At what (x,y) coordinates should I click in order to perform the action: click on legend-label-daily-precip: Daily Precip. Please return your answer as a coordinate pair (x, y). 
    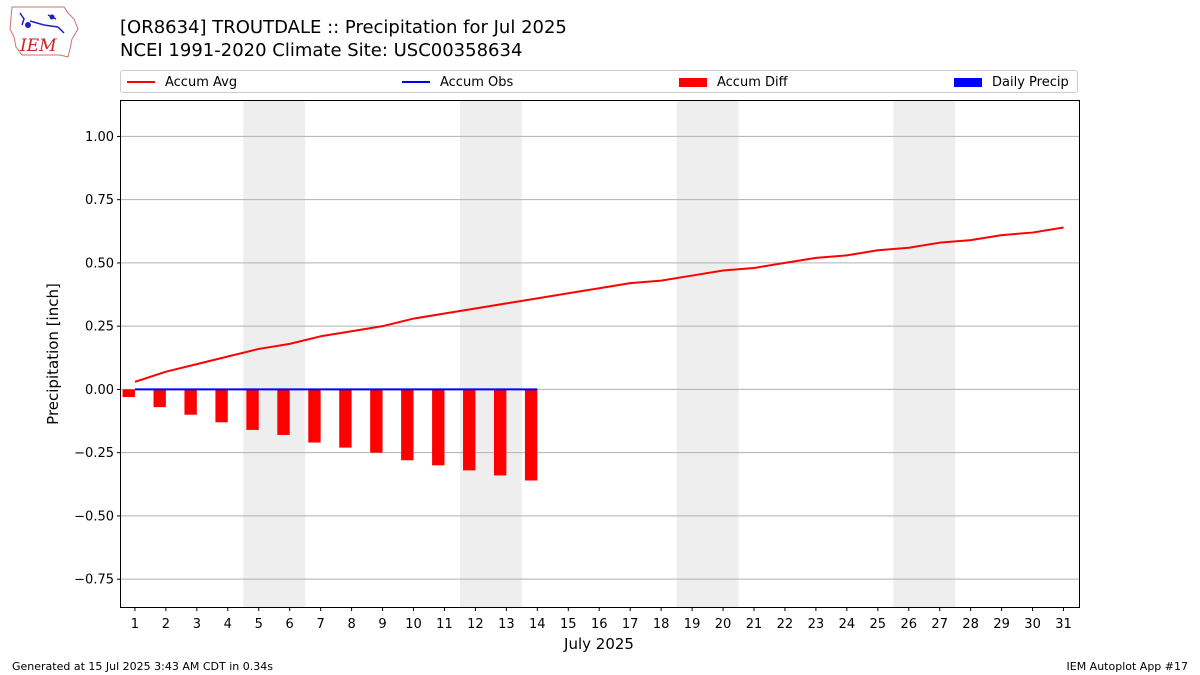
    Looking at the image, I should click on (1030, 82).